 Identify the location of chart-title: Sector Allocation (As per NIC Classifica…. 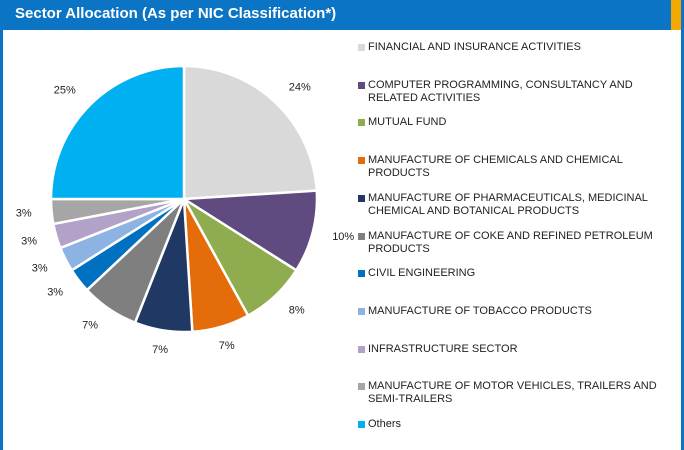
(176, 13).